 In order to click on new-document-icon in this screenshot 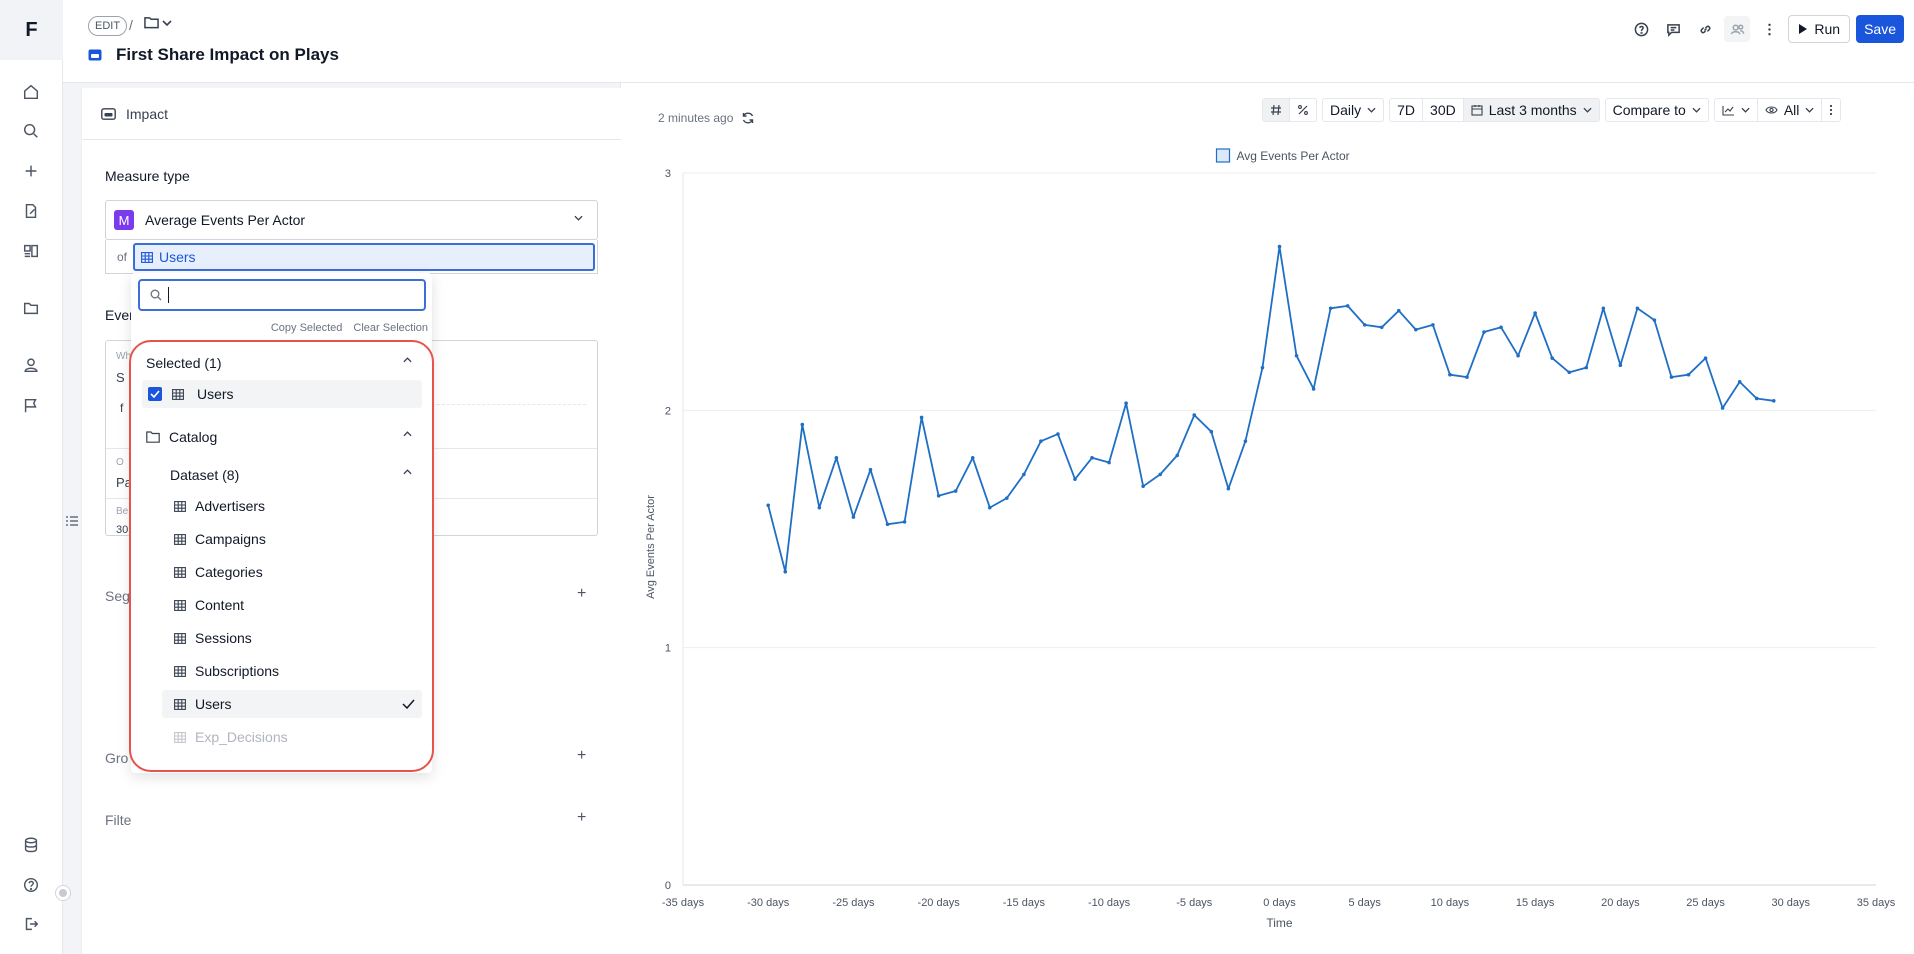, I will do `click(31, 211)`.